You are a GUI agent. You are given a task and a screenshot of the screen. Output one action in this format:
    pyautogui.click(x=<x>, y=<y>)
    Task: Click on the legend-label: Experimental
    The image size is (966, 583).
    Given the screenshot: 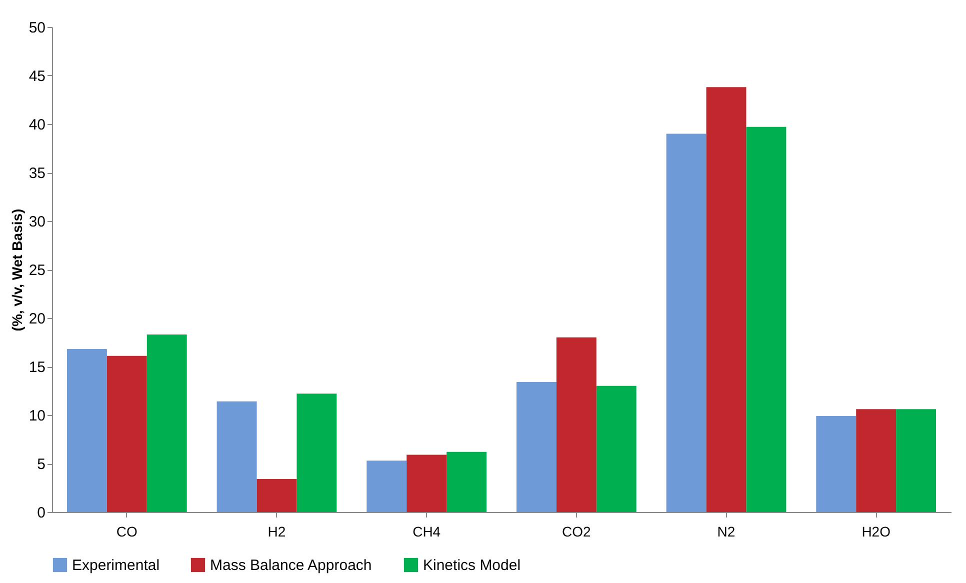 What is the action you would take?
    pyautogui.click(x=116, y=565)
    